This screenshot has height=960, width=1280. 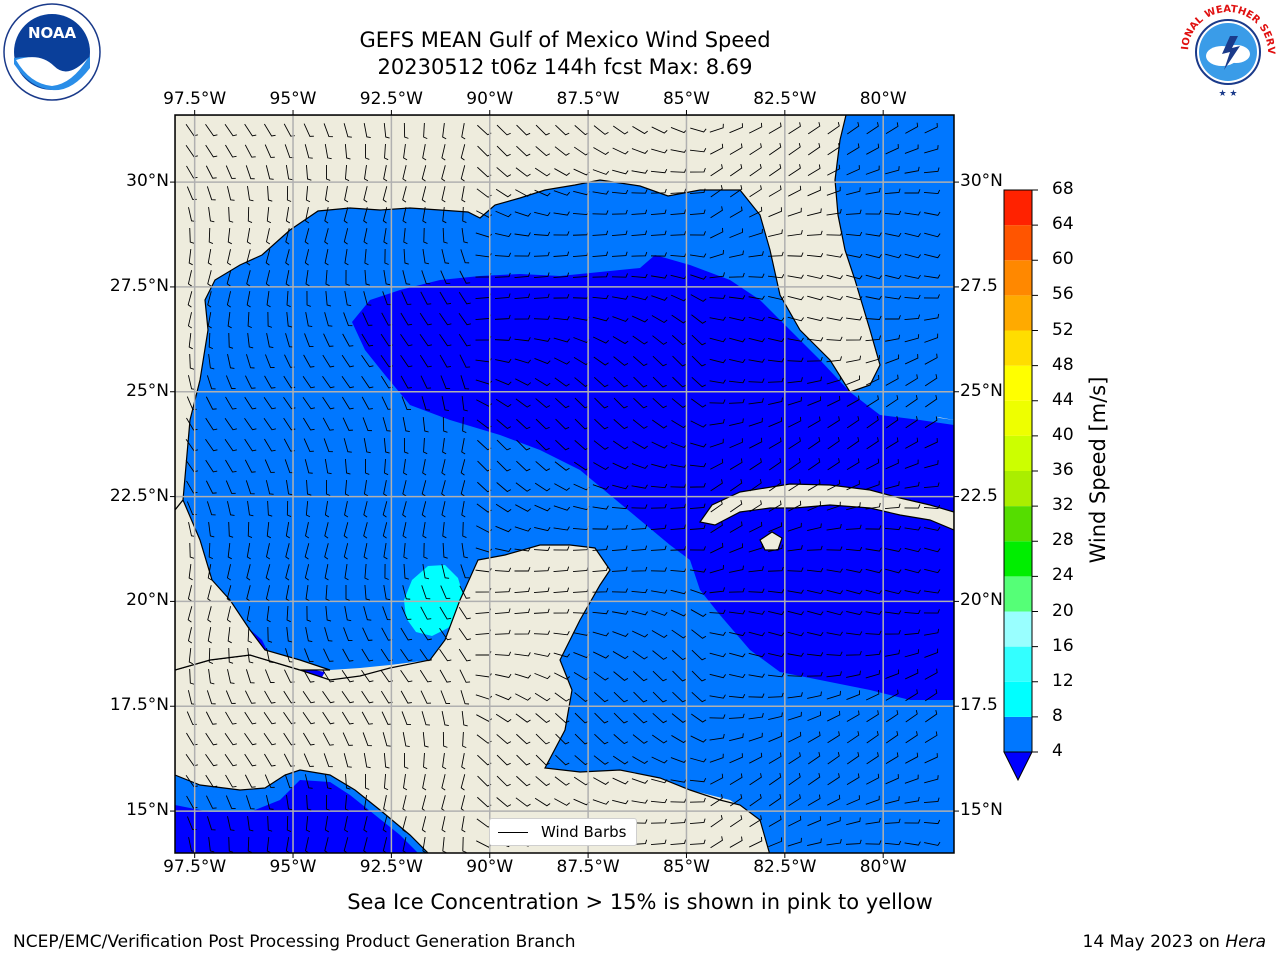 What do you see at coordinates (785, 867) in the screenshot?
I see `lon-label-bottom: 82.5°W` at bounding box center [785, 867].